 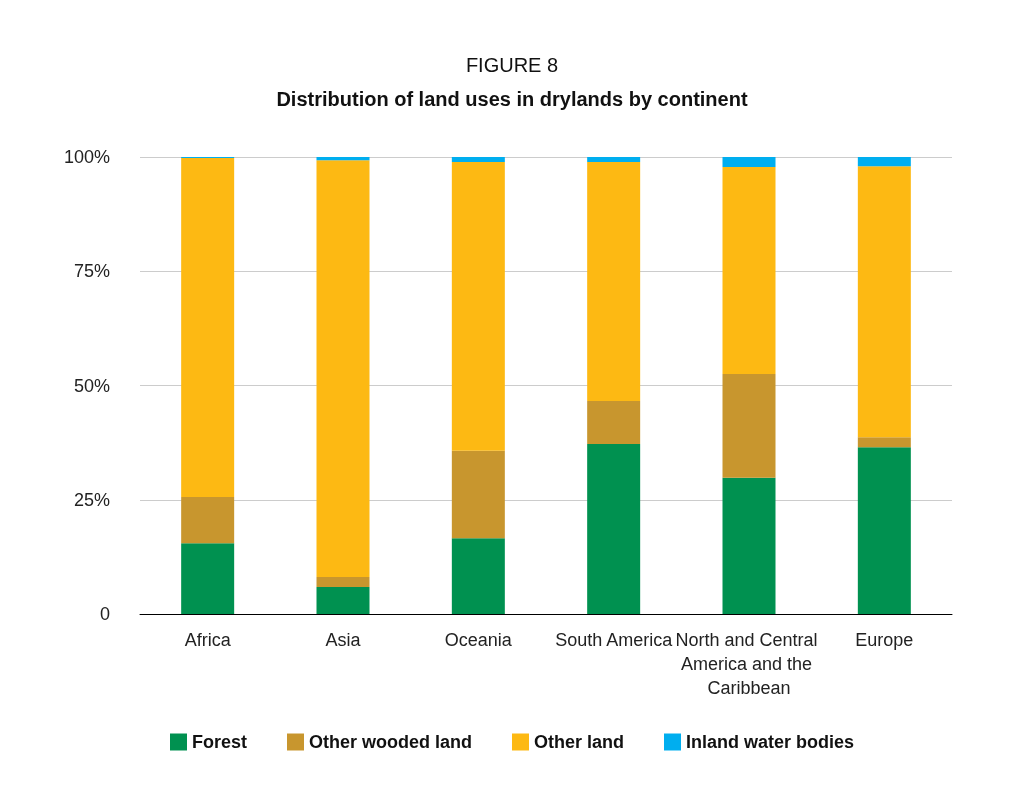 I want to click on legend-label: Other wooded land, so click(x=390, y=742).